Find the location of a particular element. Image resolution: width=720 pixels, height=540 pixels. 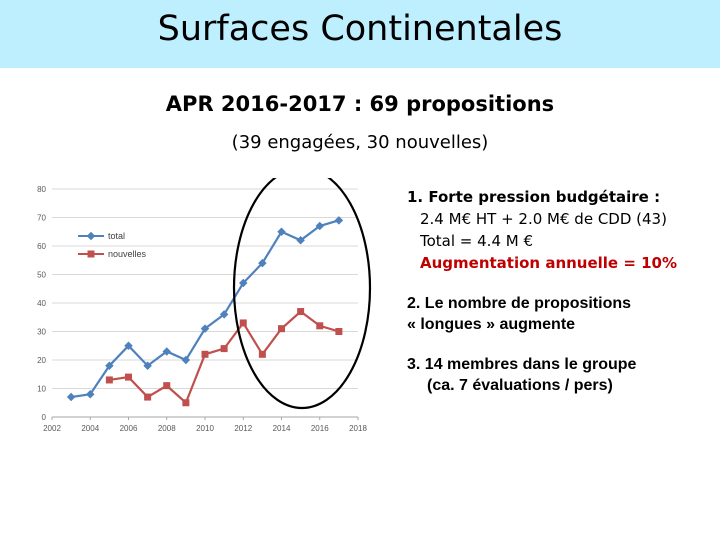

y-tick-label: 0 is located at coordinates (44, 417).